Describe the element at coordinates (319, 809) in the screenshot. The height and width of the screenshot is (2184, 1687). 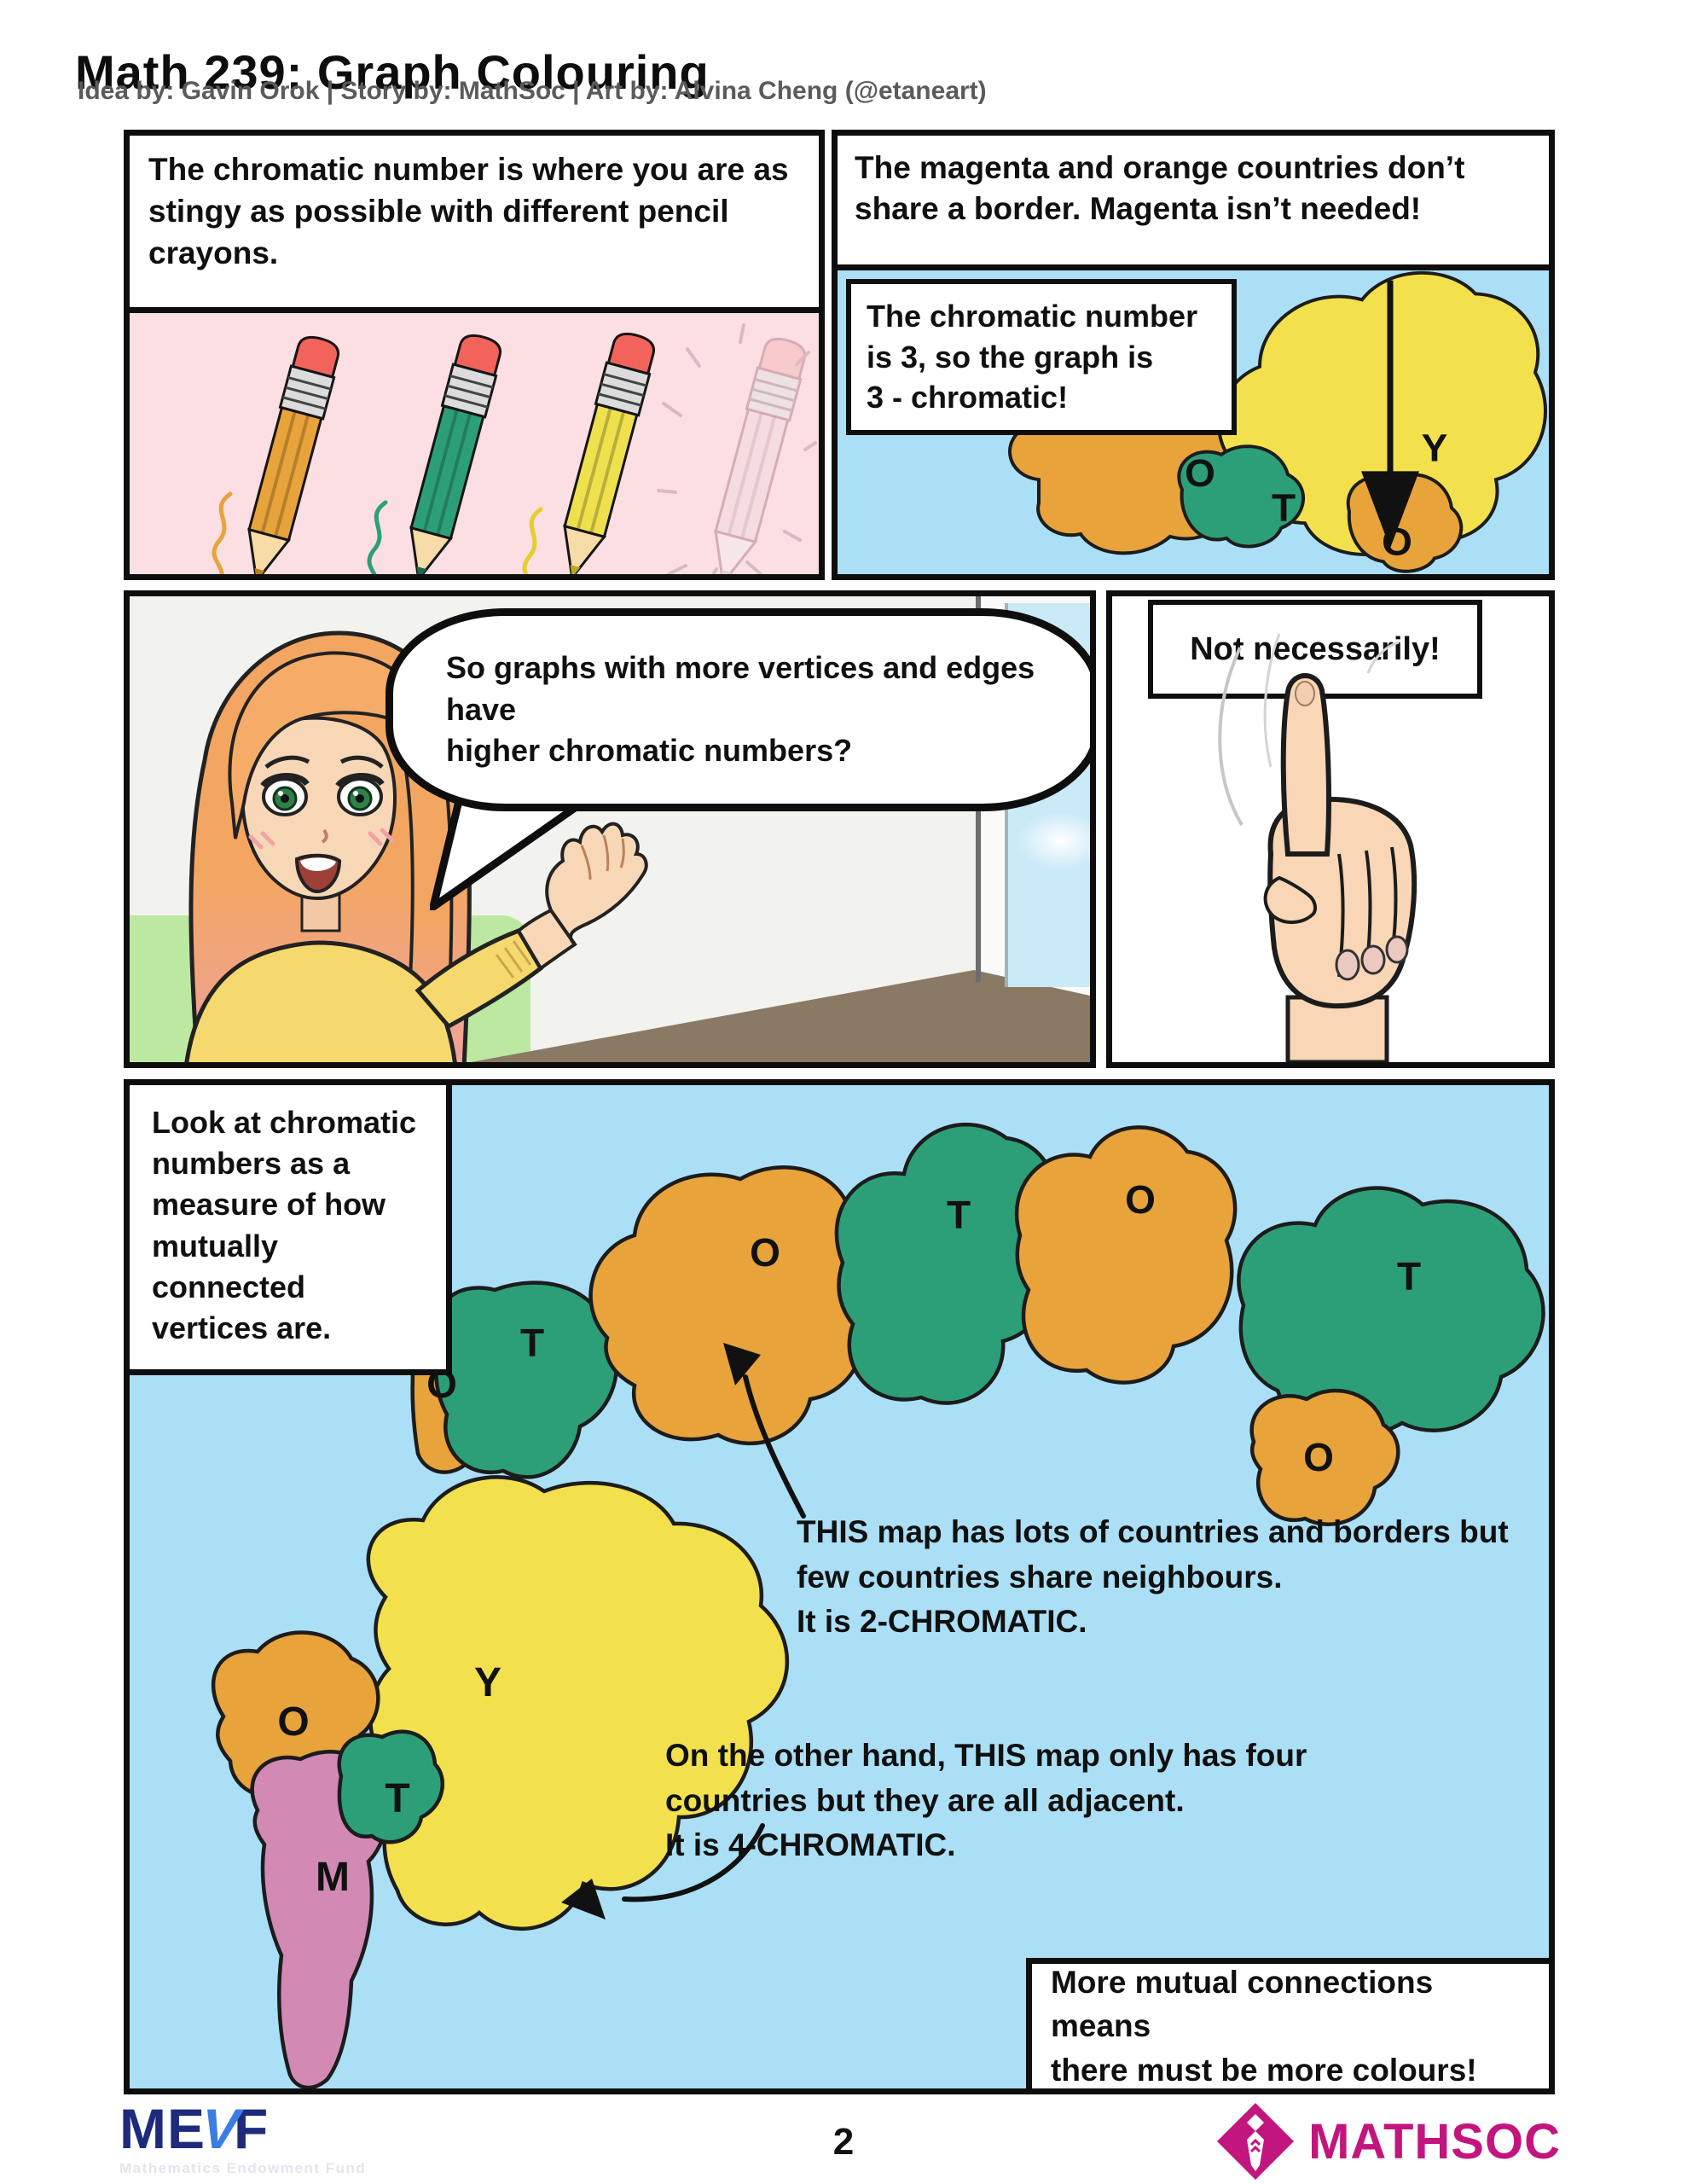
I see `face` at that location.